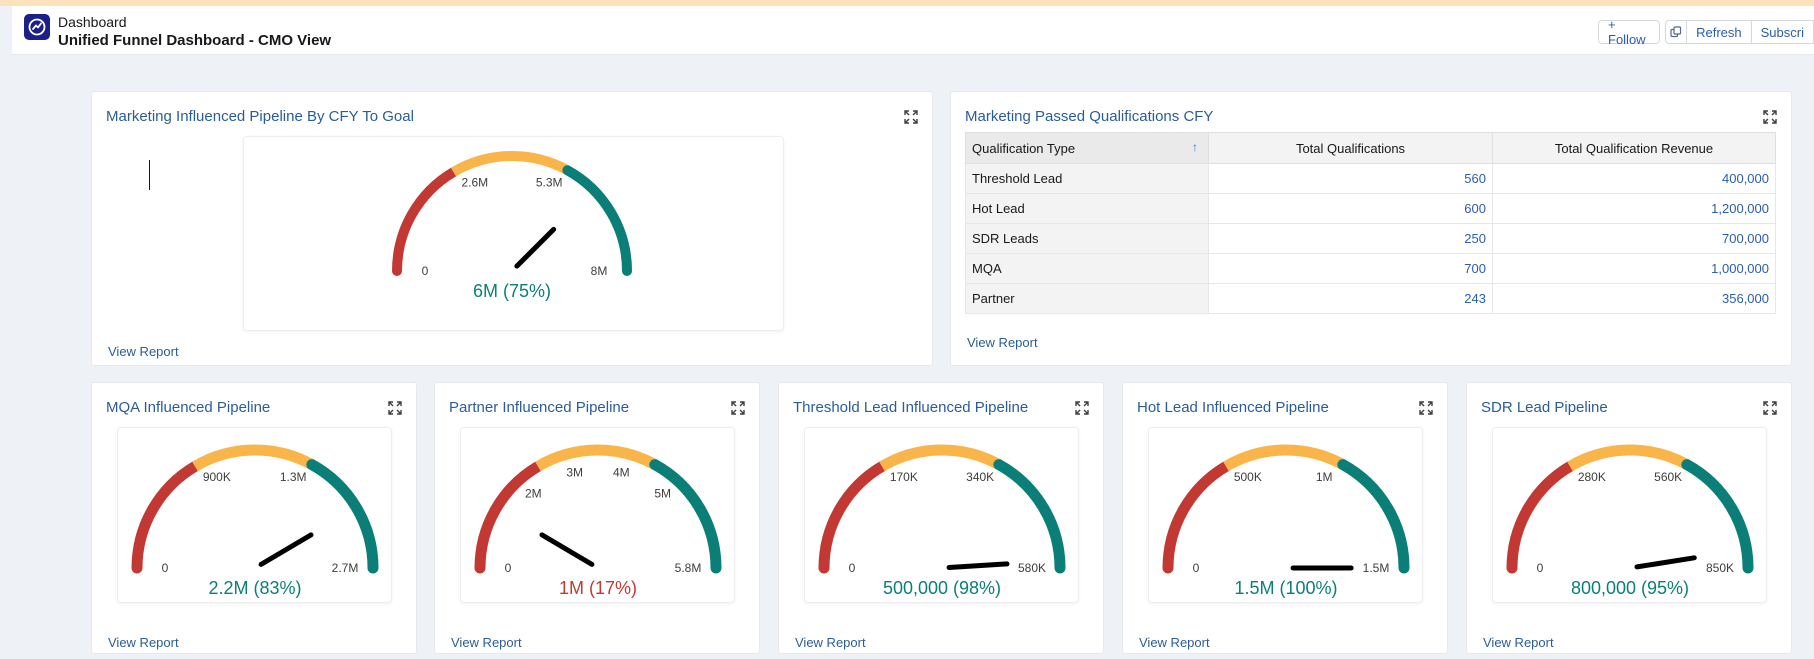  I want to click on gauge-tick-label: 580K, so click(1032, 568).